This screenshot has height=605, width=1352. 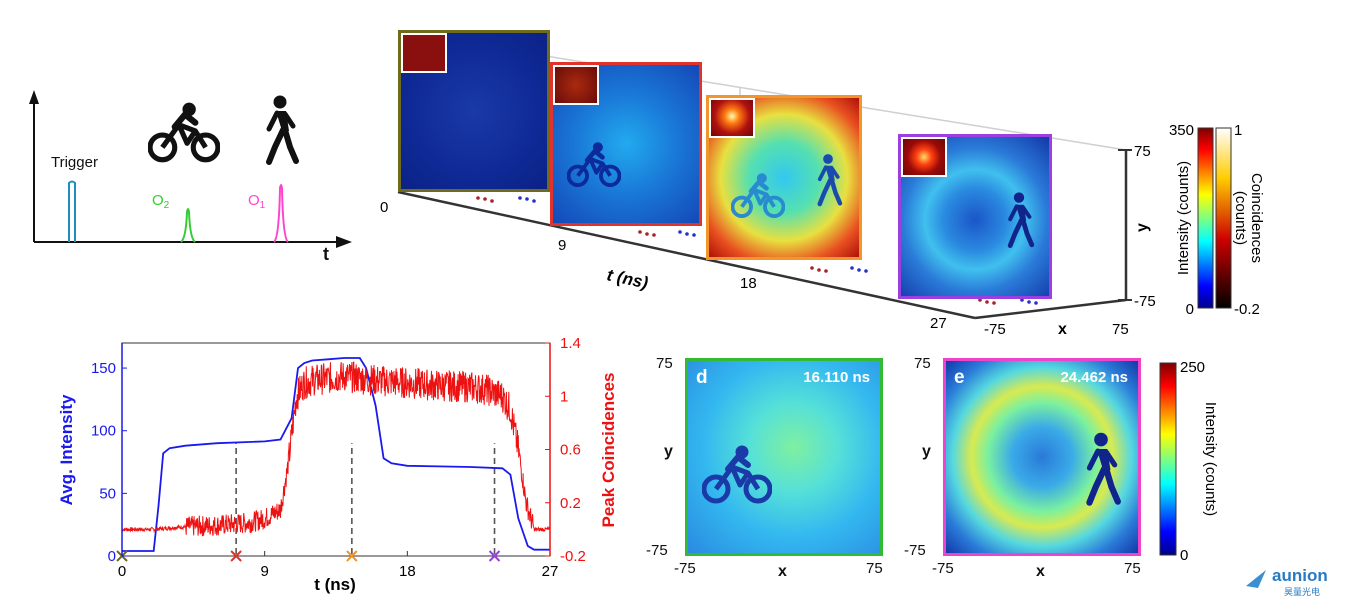 I want to click on chart-y-label: Avg. Intensity, so click(x=66, y=449).